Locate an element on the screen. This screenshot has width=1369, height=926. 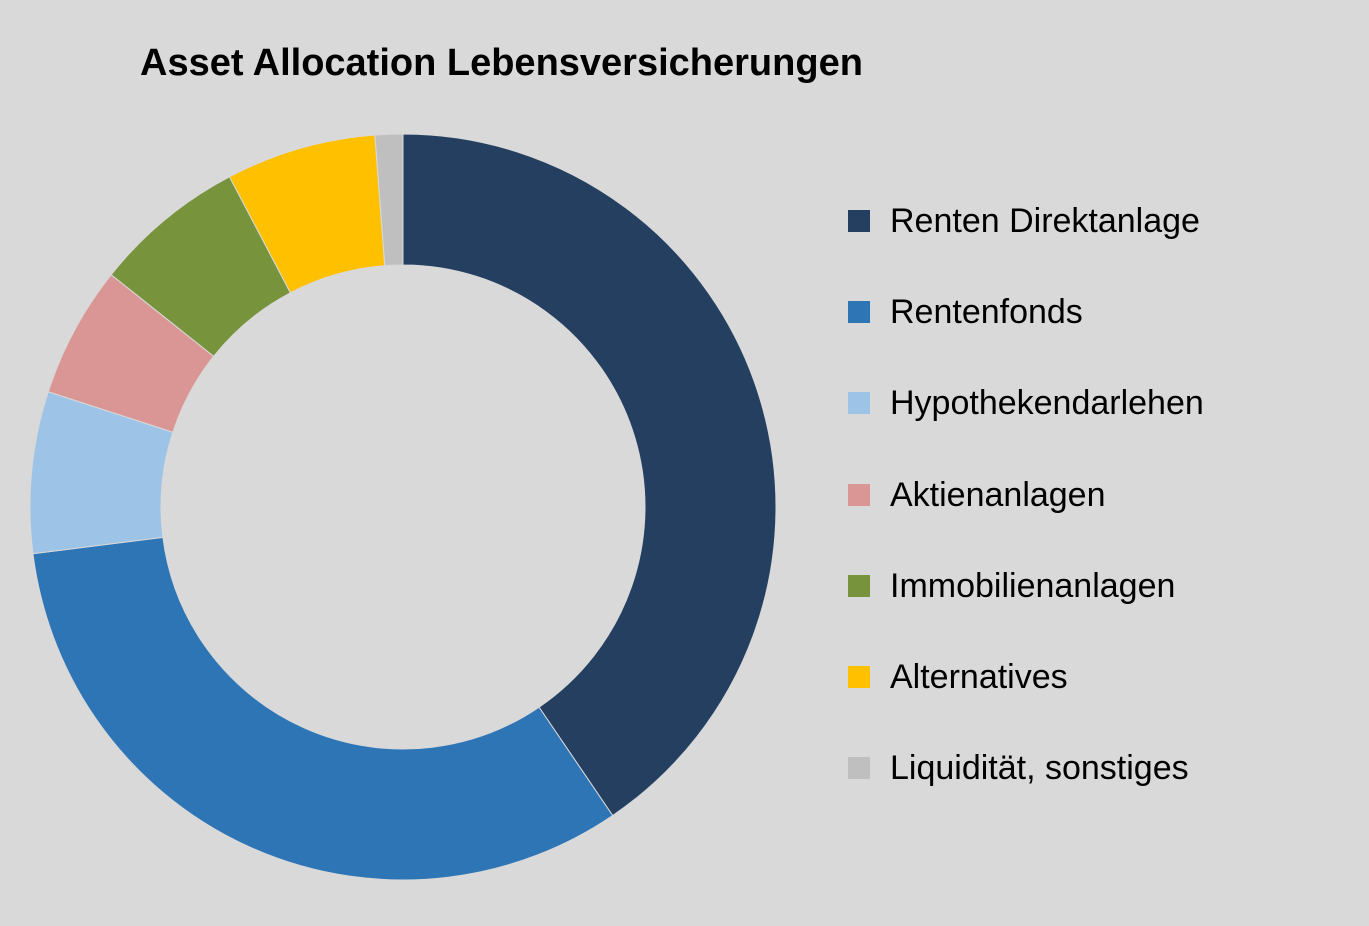
legend-label: Liquidität, sonstiges is located at coordinates (1039, 768).